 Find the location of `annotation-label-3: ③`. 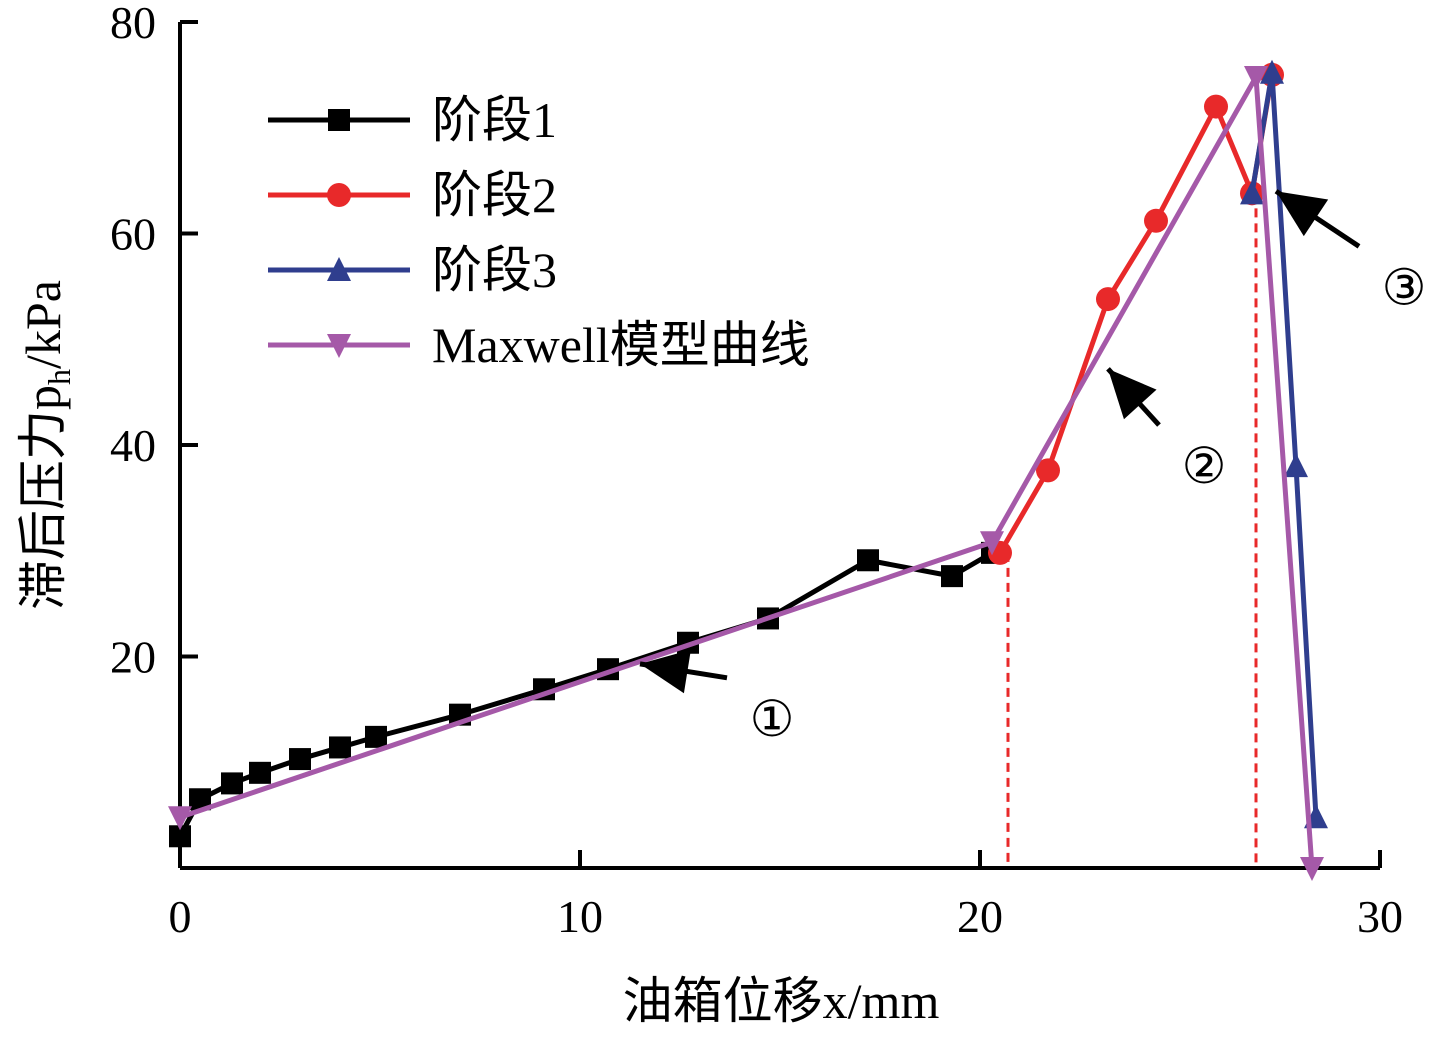

annotation-label-3: ③ is located at coordinates (1404, 287).